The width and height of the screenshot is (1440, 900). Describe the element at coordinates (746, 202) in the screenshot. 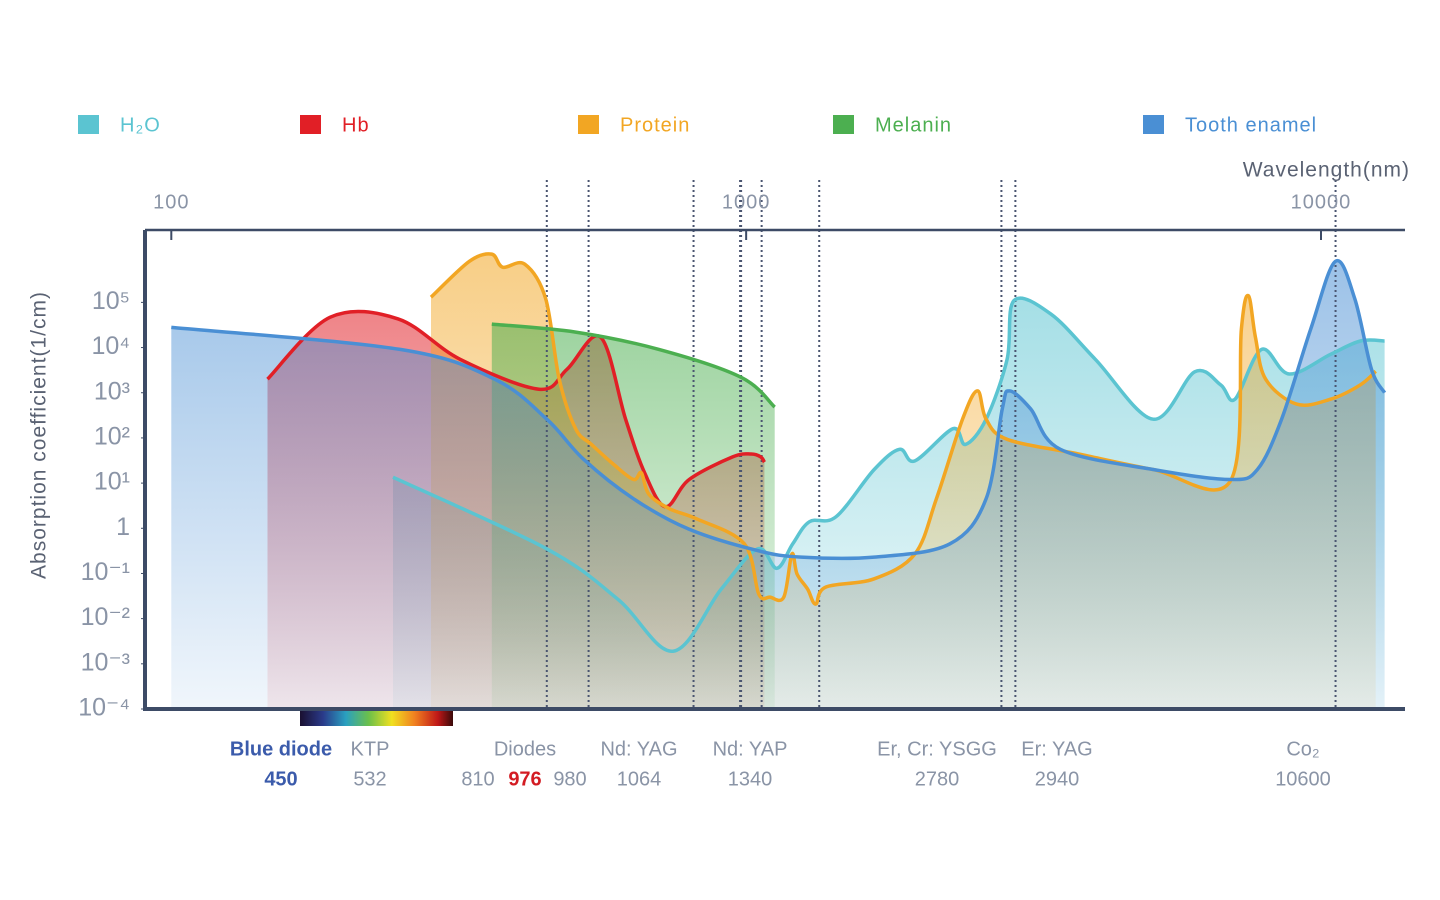

I see `x-tick-label: 1000` at that location.